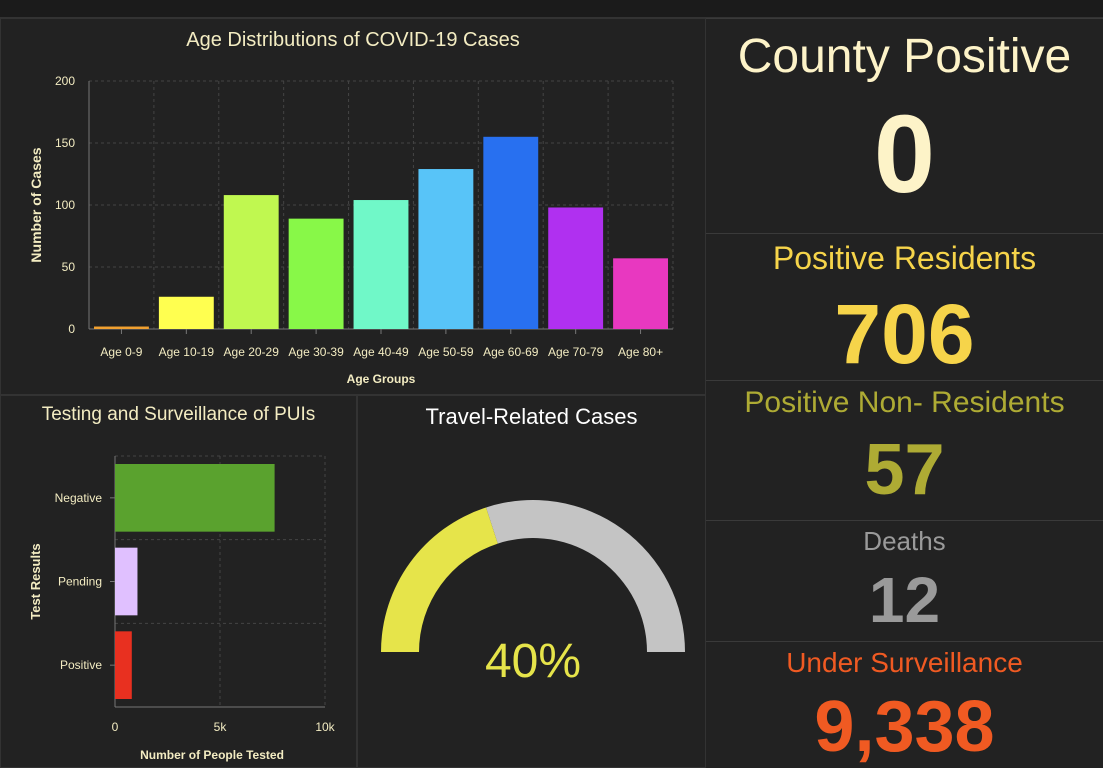 The image size is (1103, 768). I want to click on indicator-label: County Positive, so click(904, 56).